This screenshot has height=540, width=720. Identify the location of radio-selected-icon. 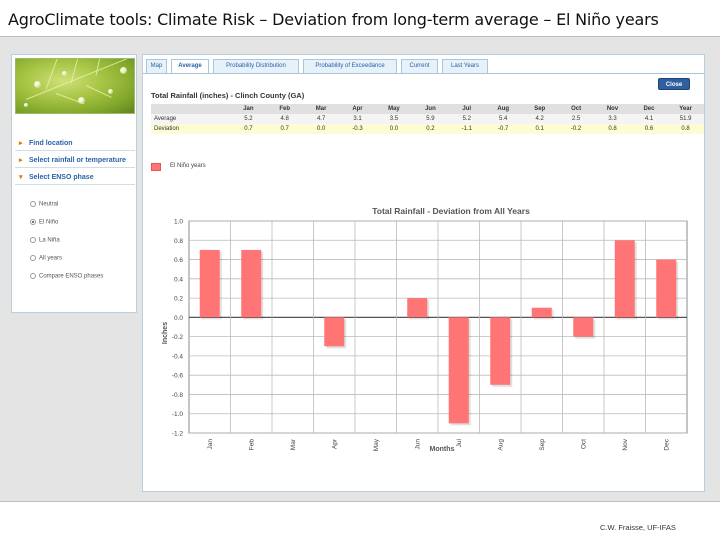
(33, 222).